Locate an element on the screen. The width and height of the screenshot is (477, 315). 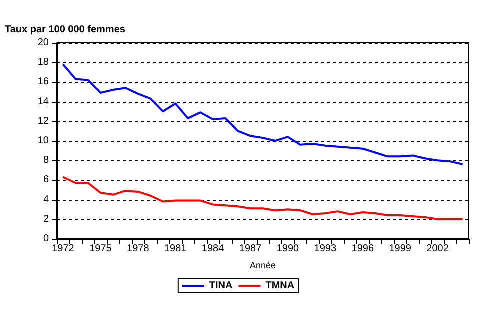
y-tick-label: 6 is located at coordinates (46, 180).